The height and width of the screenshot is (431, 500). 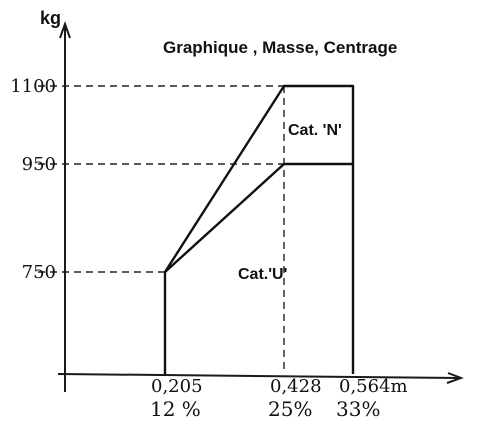 What do you see at coordinates (280, 47) in the screenshot?
I see `chart-title: Graphique , Masse, Centrage` at bounding box center [280, 47].